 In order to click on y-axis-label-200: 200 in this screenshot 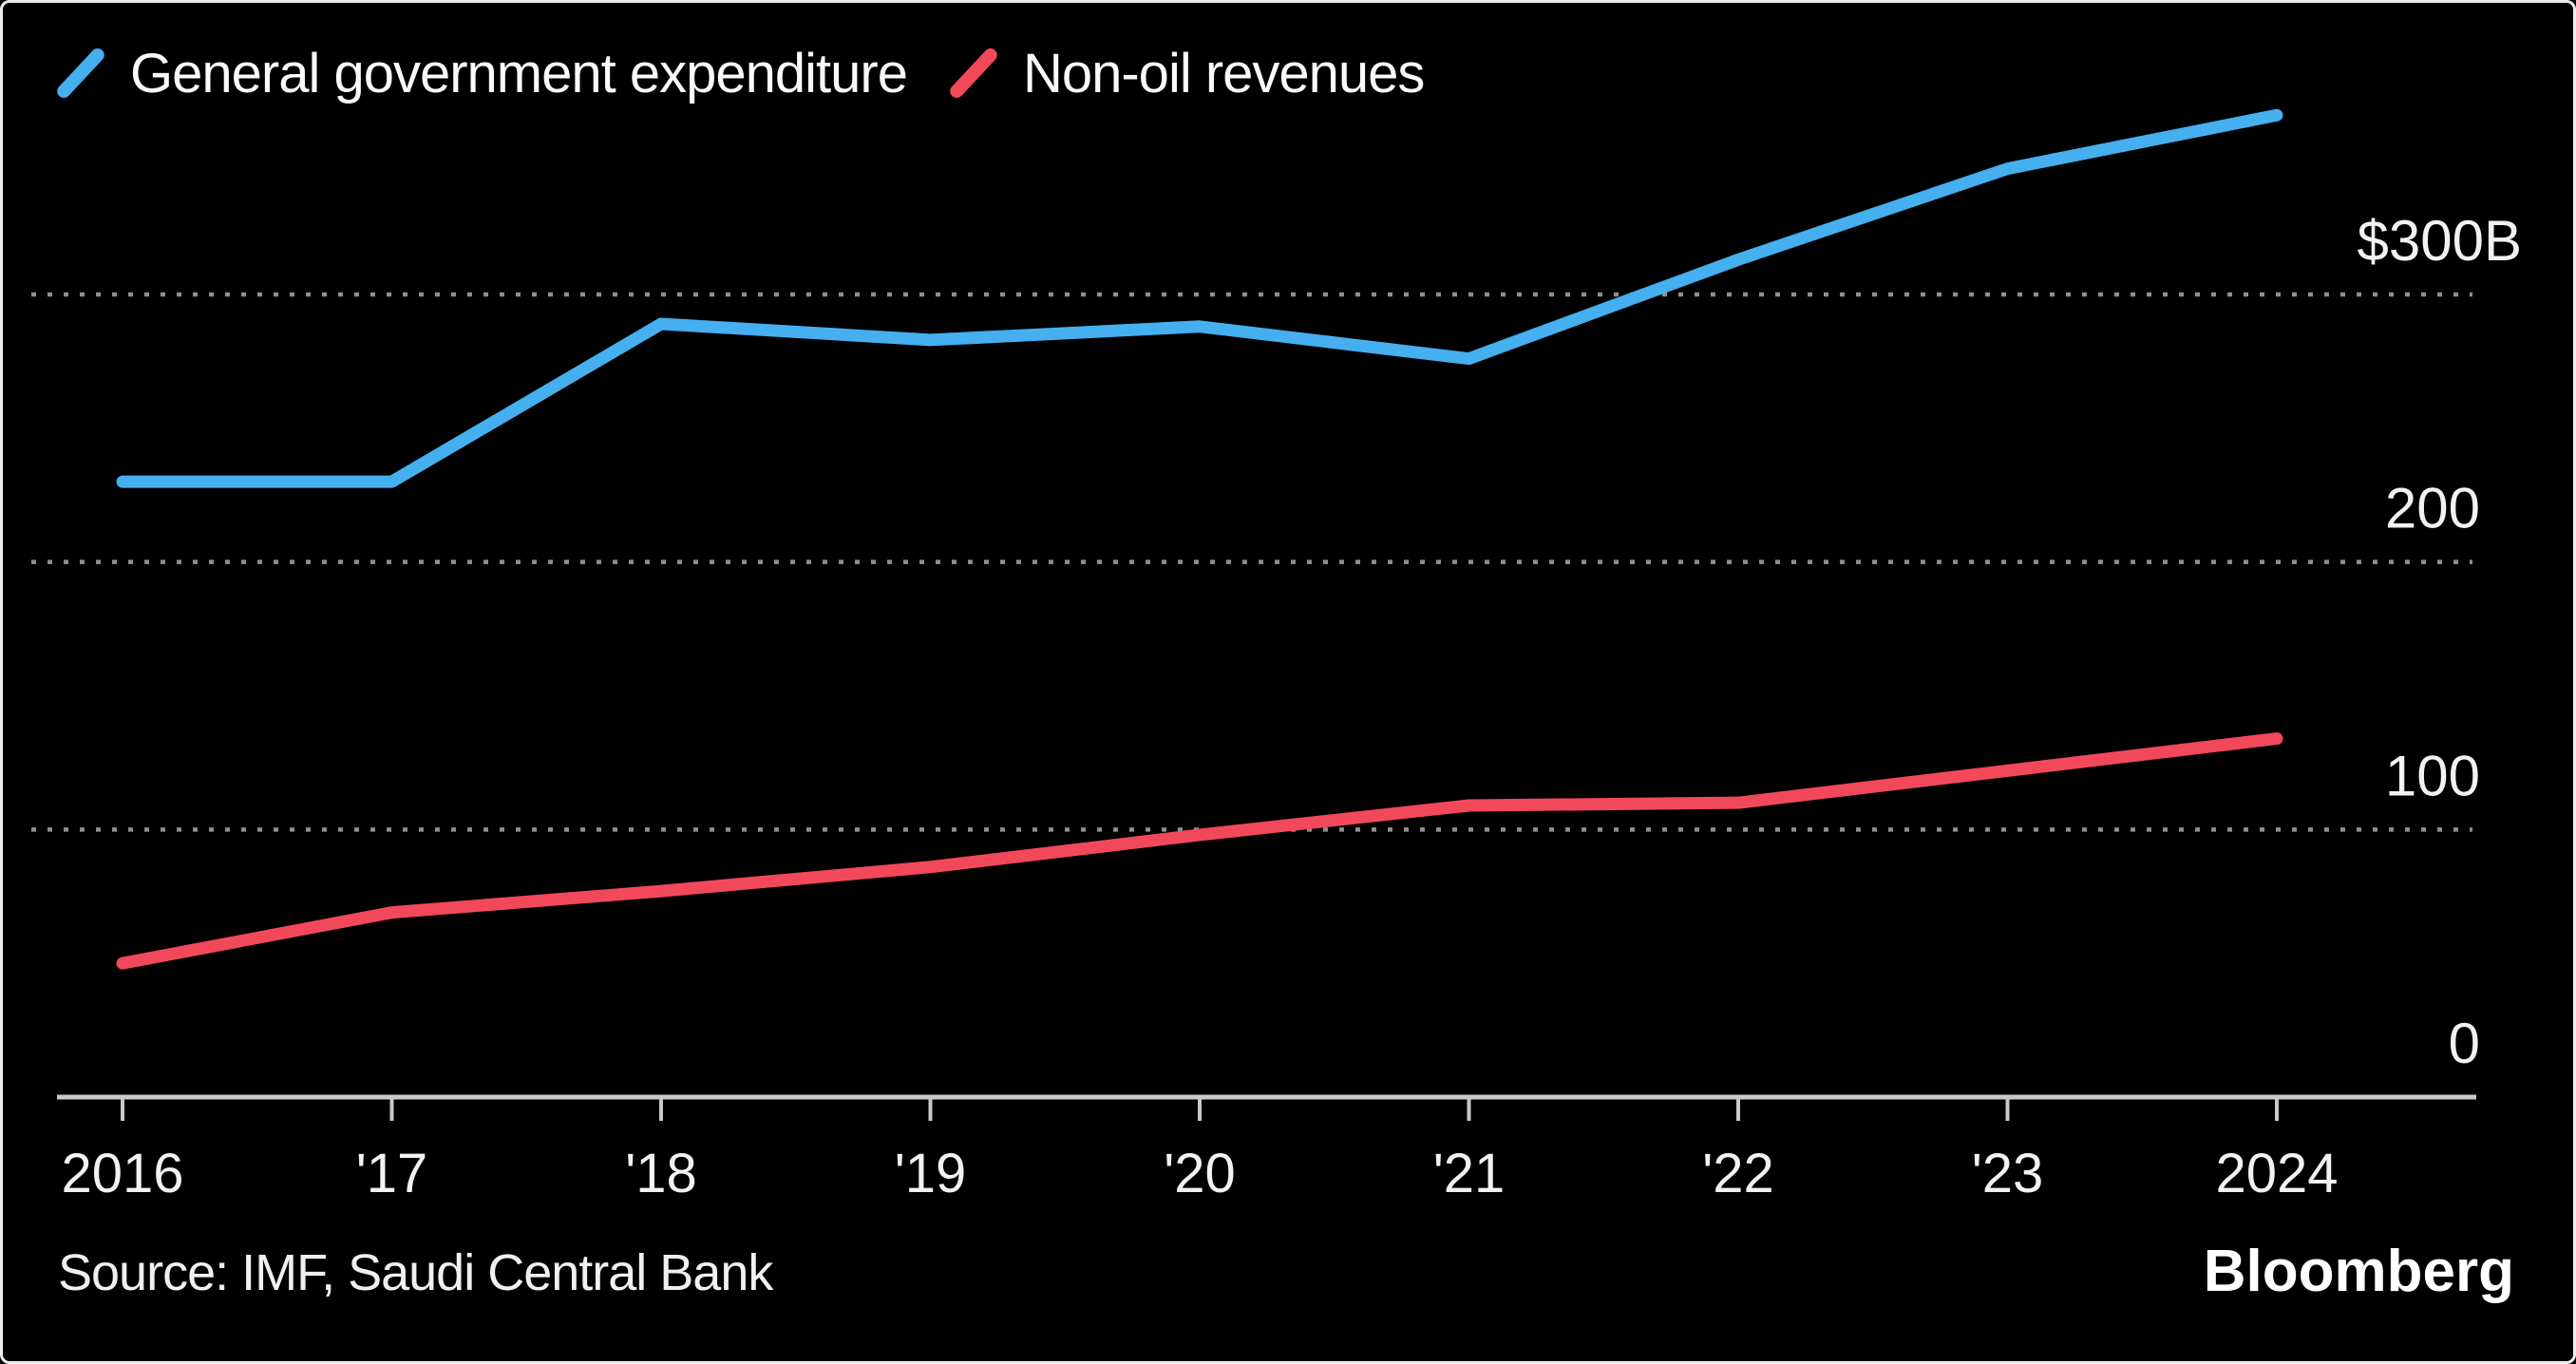, I will do `click(2432, 508)`.